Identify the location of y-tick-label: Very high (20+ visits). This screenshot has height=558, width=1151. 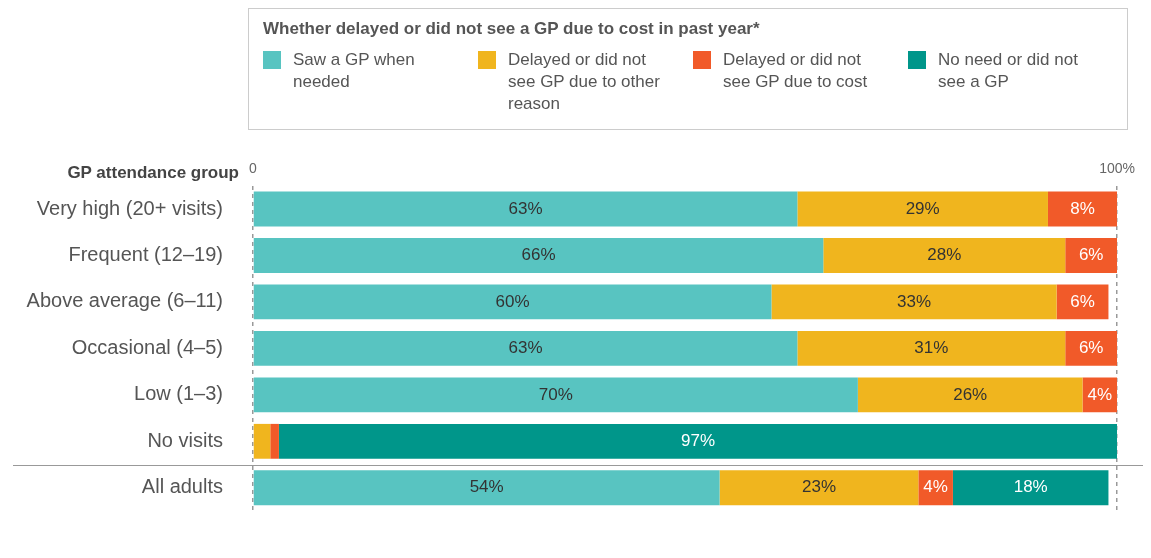
(129, 207).